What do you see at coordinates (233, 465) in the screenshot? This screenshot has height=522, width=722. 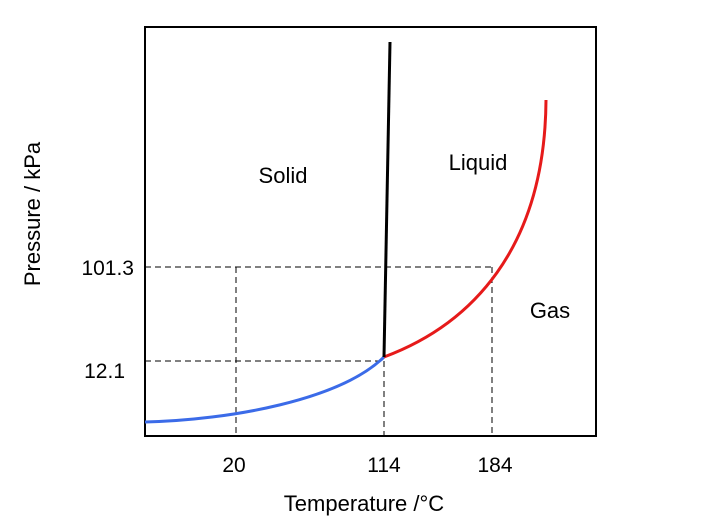 I see `x-tick-label: 20` at bounding box center [233, 465].